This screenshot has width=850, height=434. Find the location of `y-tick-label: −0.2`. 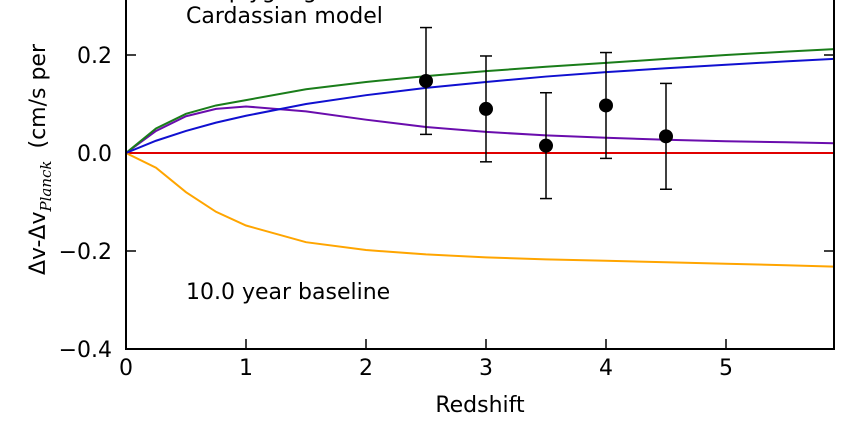

y-tick-label: −0.2 is located at coordinates (85, 252).